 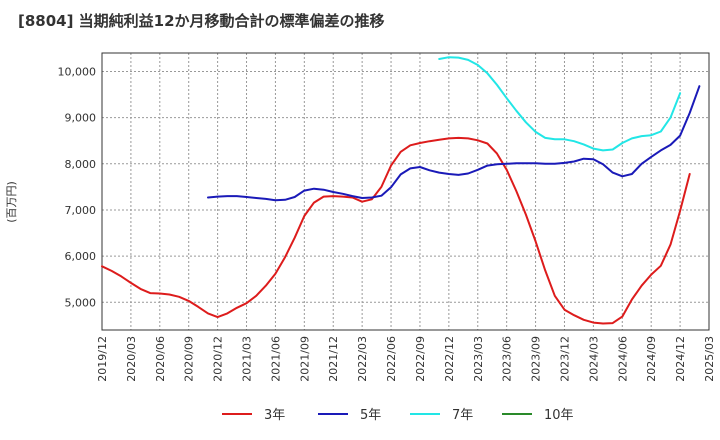 I want to click on x-tick-label: 2024/12, so click(x=680, y=359).